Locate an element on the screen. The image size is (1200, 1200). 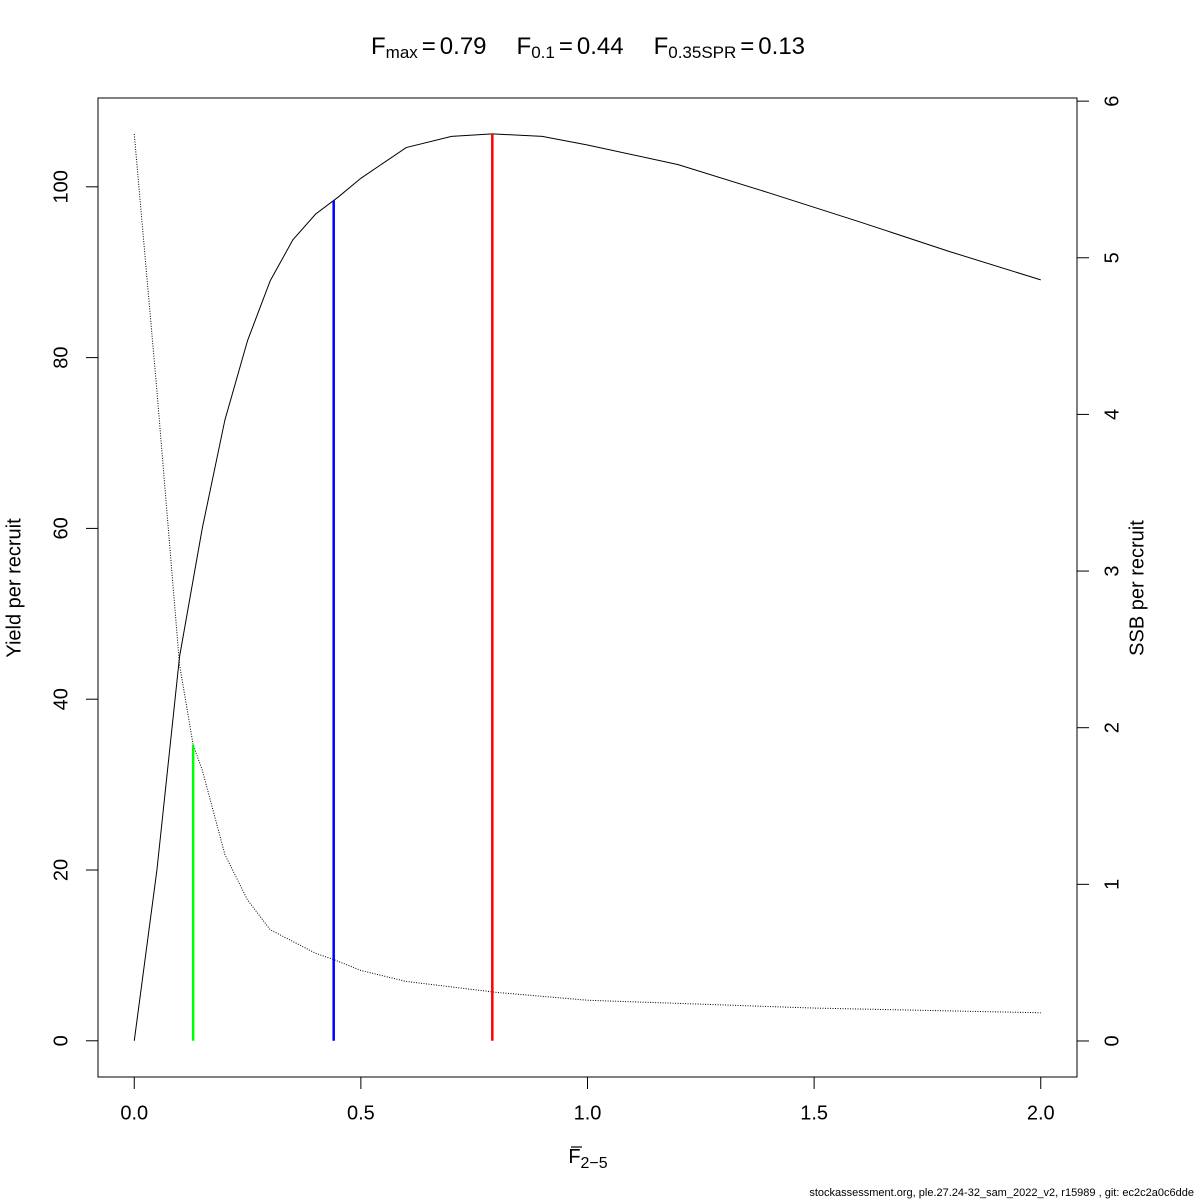
title-value: 0.79 is located at coordinates (463, 46).